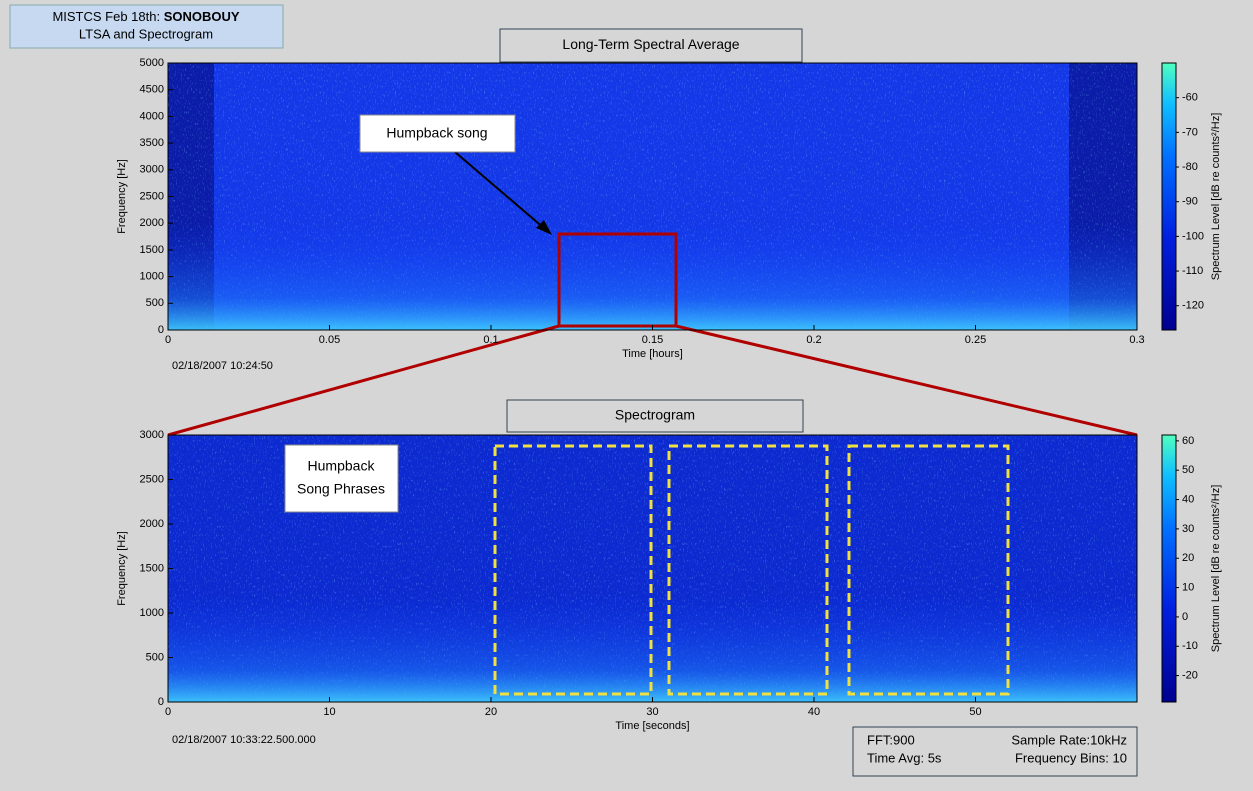  What do you see at coordinates (1190, 202) in the screenshot?
I see `colorbar-tick-label: -90` at bounding box center [1190, 202].